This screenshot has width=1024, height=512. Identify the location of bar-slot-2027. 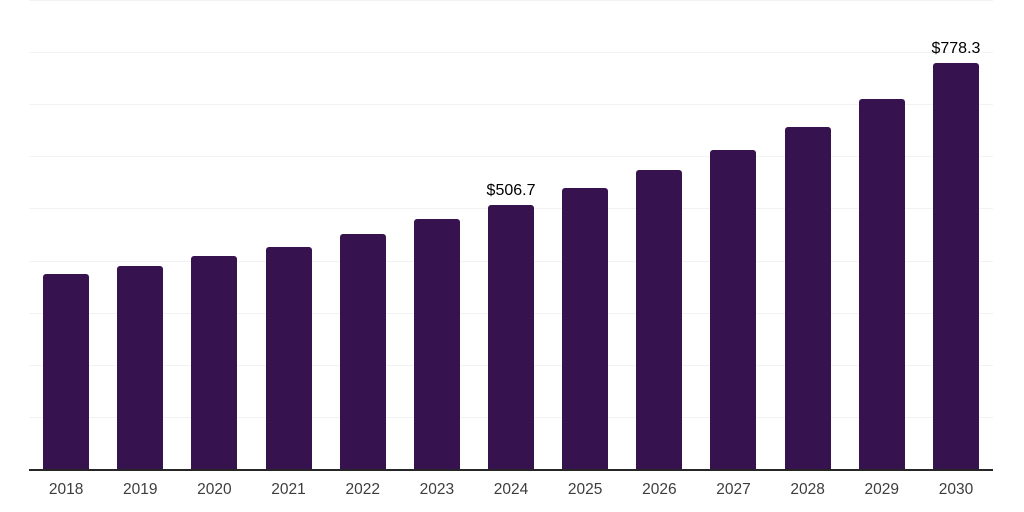
(733, 234).